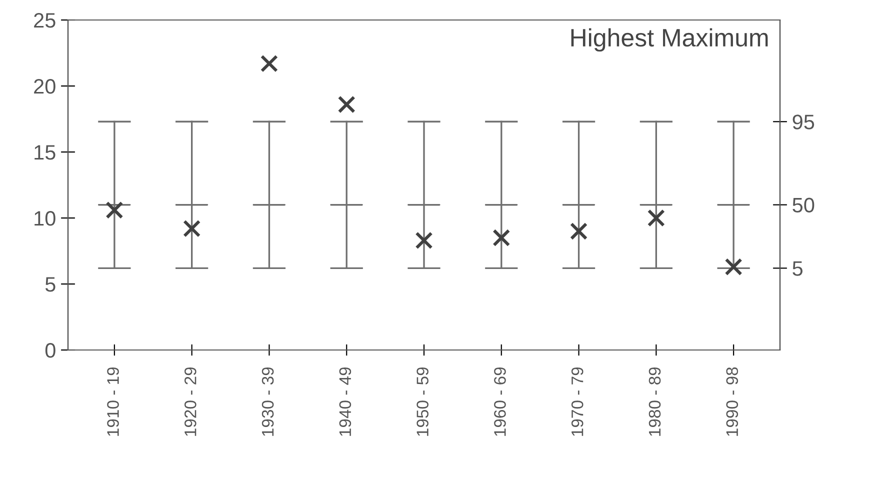 The height and width of the screenshot is (479, 870). What do you see at coordinates (45, 218) in the screenshot?
I see `y-tick-label: 10` at bounding box center [45, 218].